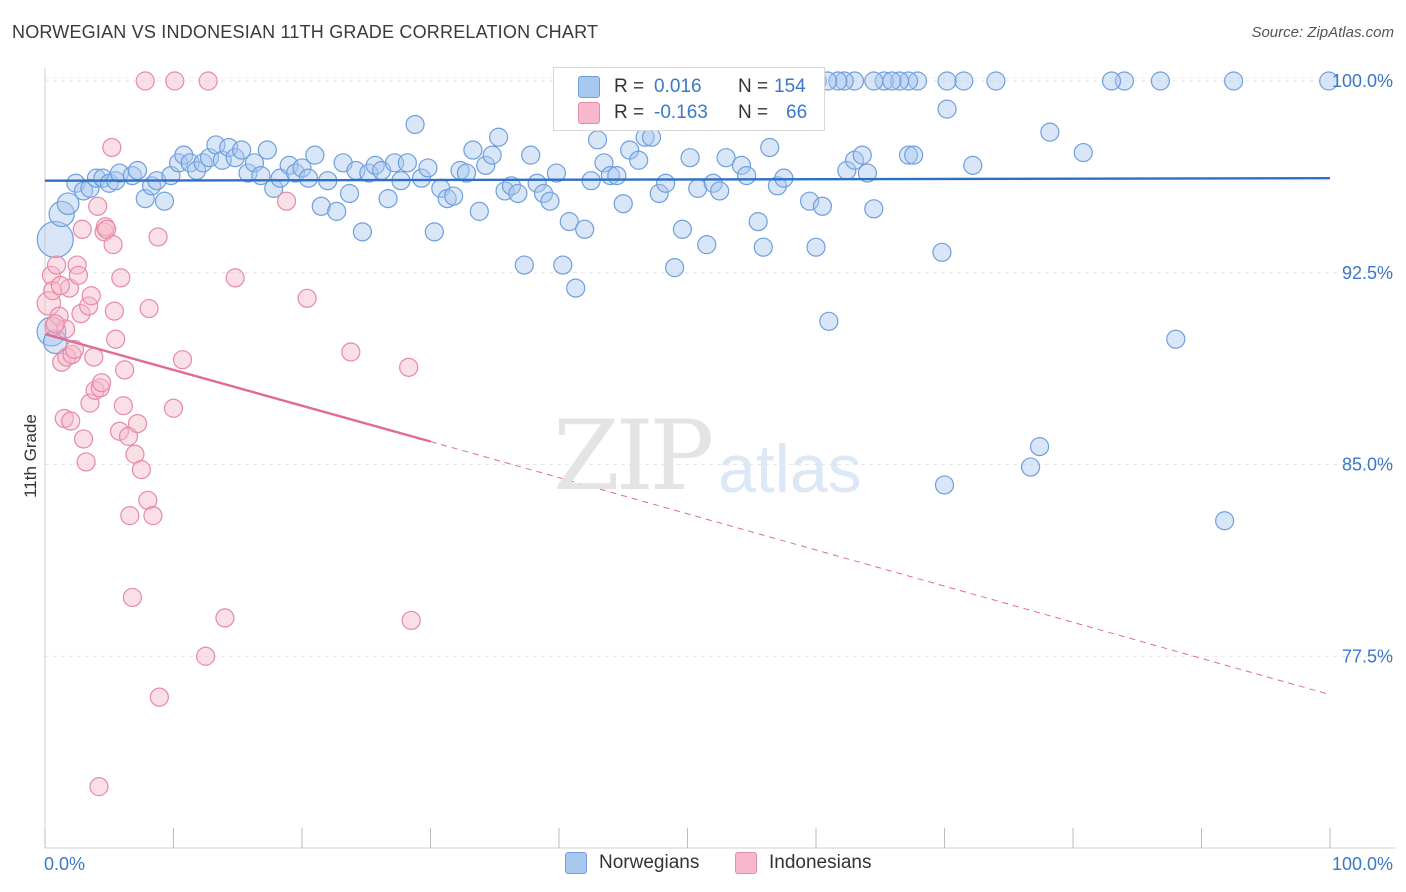  I want to click on y-tick-label: 77.5%, so click(1367, 656).